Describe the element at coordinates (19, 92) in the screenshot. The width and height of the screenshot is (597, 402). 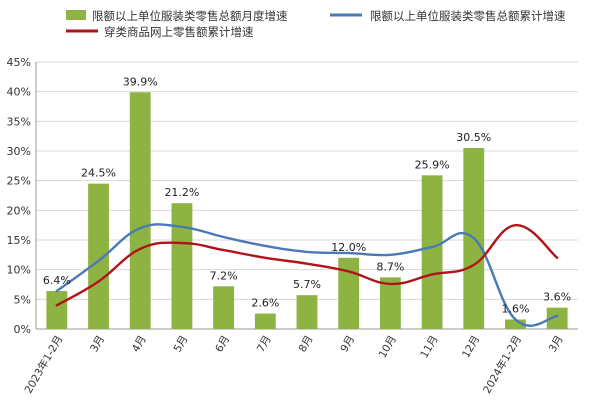
I see `y-tick-label: 40%` at that location.